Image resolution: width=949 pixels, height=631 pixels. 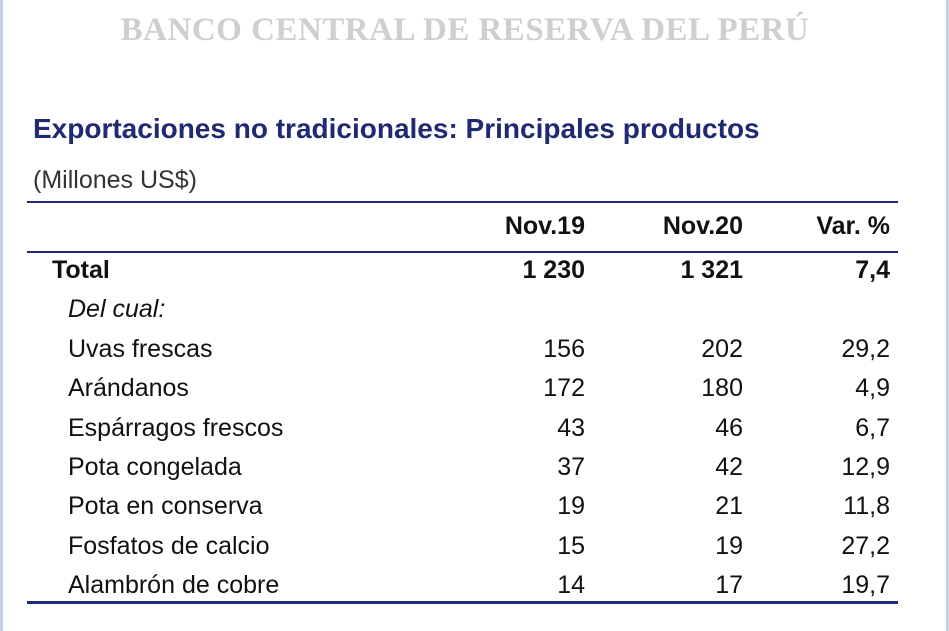 I want to click on table-header-rule, so click(x=462, y=252).